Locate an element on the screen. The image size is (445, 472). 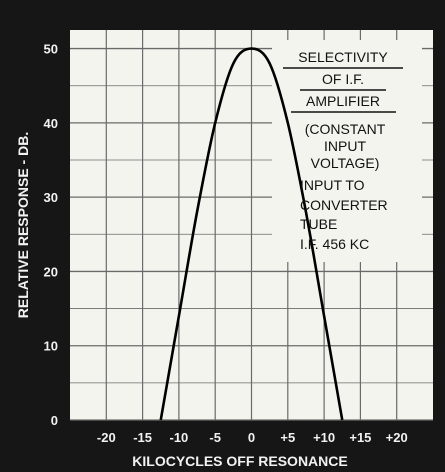
x-tick-label: +10 is located at coordinates (324, 437).